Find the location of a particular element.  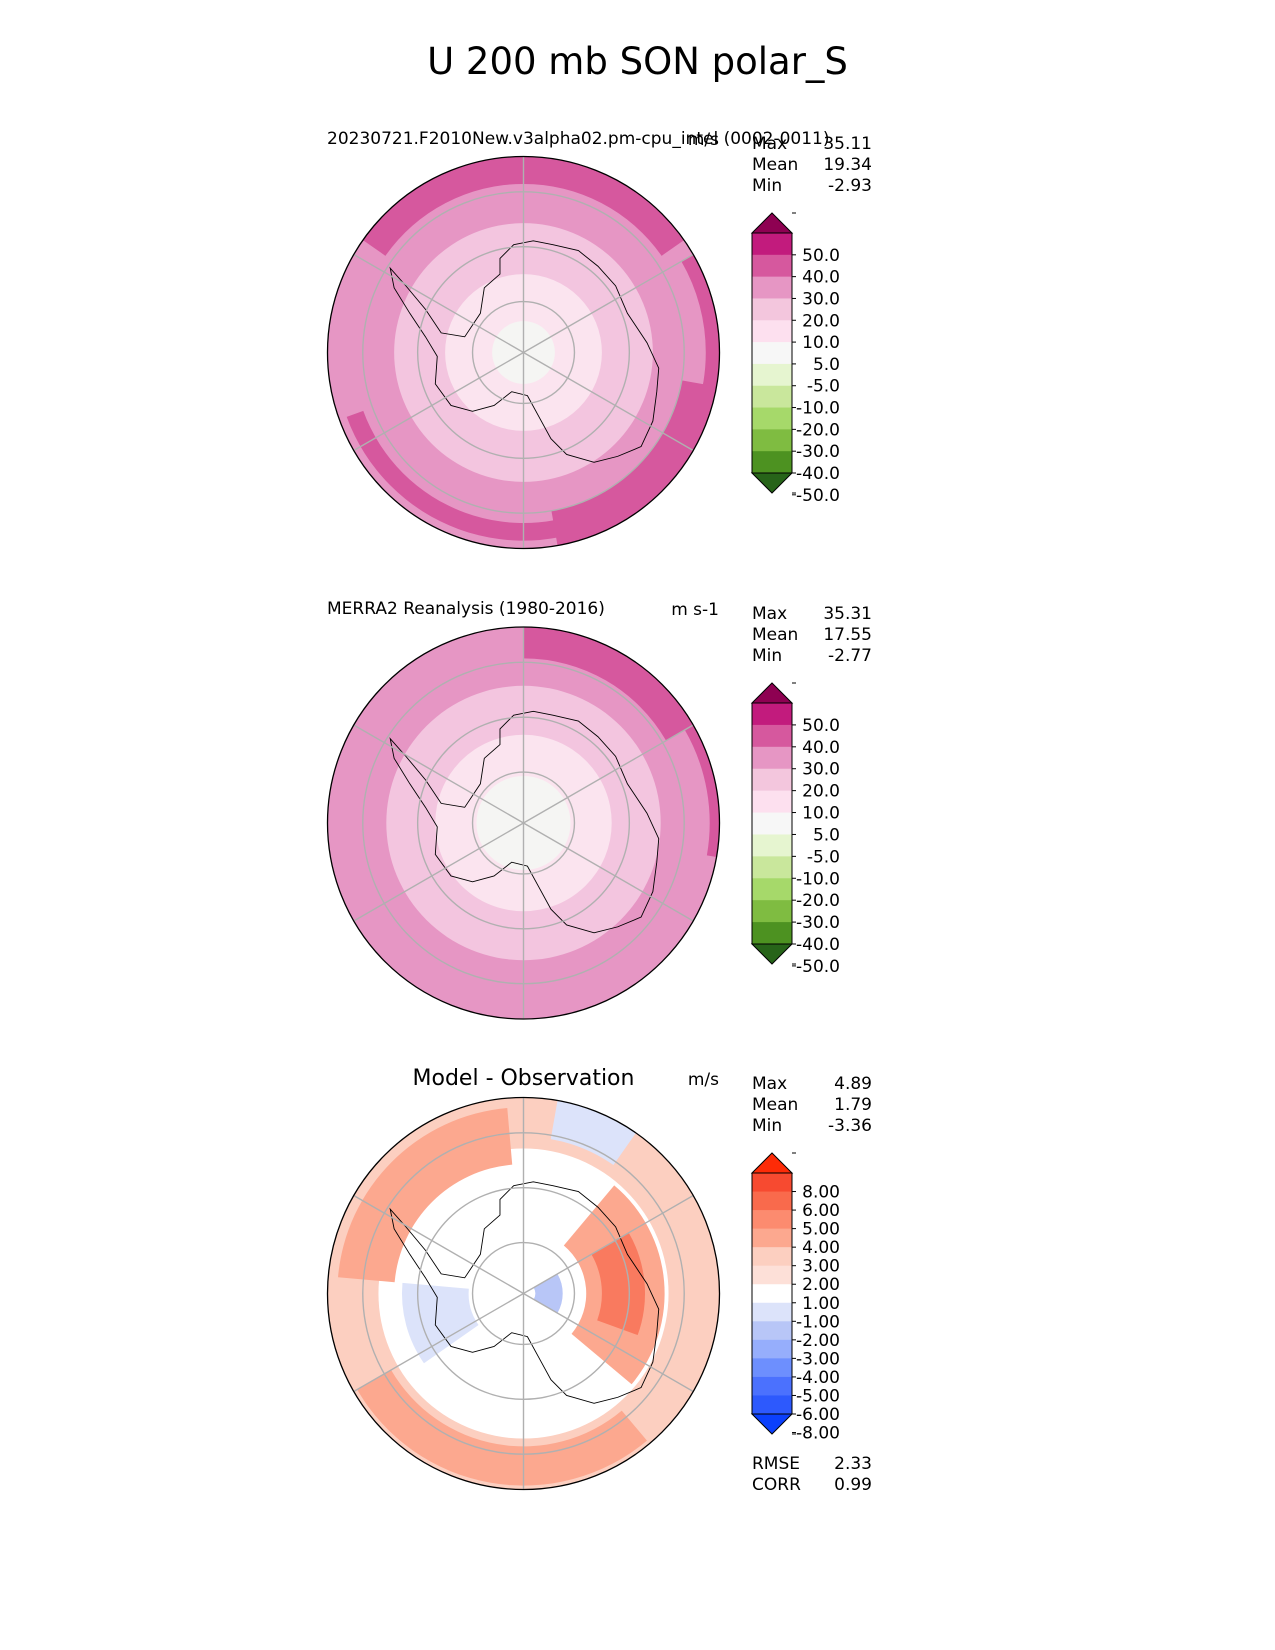

colorbar-tick-label: -8.00 is located at coordinates (818, 1434).